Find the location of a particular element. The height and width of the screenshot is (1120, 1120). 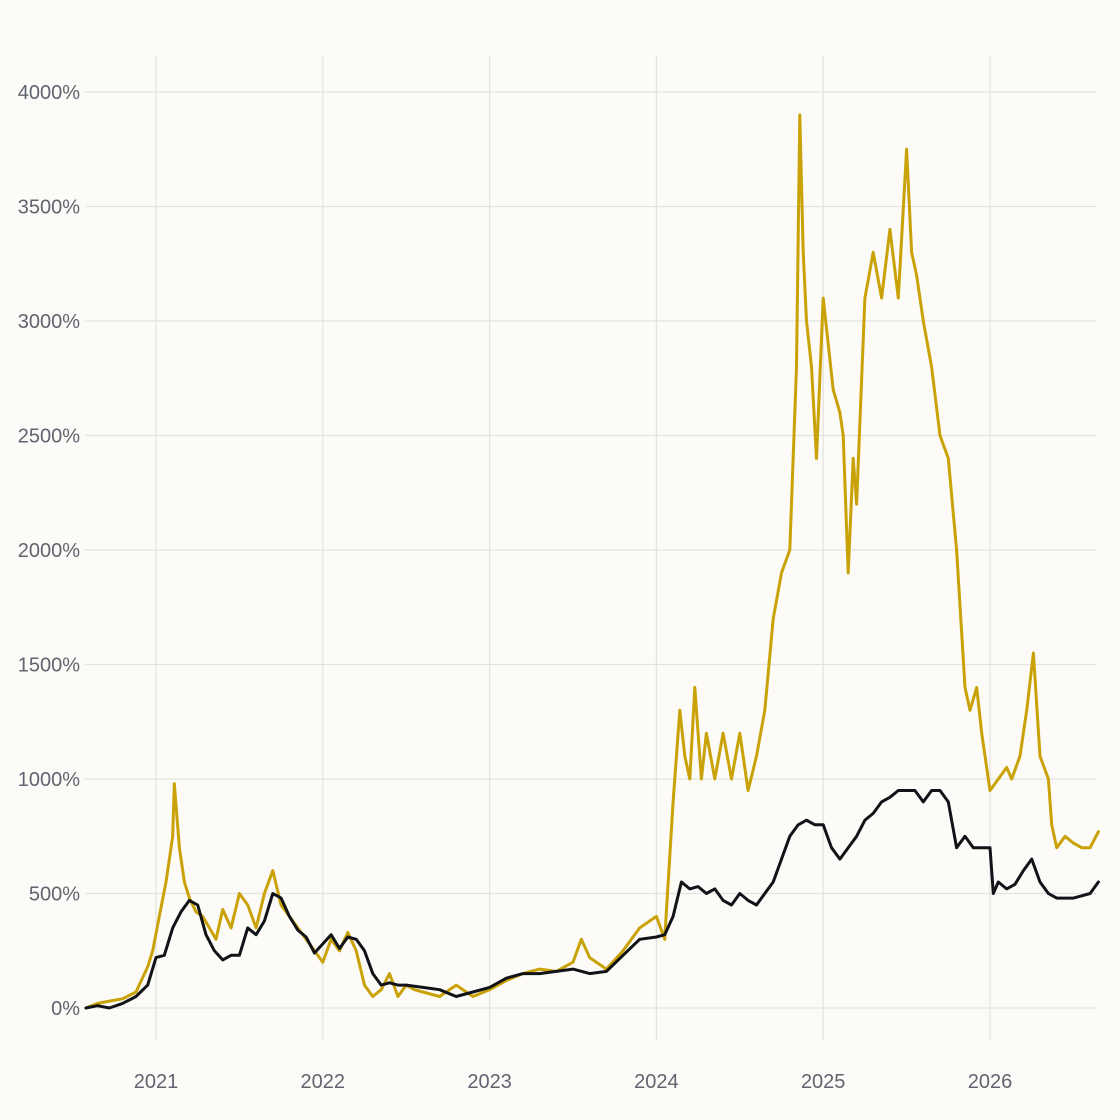

y-tick-label: 2000% is located at coordinates (49, 551).